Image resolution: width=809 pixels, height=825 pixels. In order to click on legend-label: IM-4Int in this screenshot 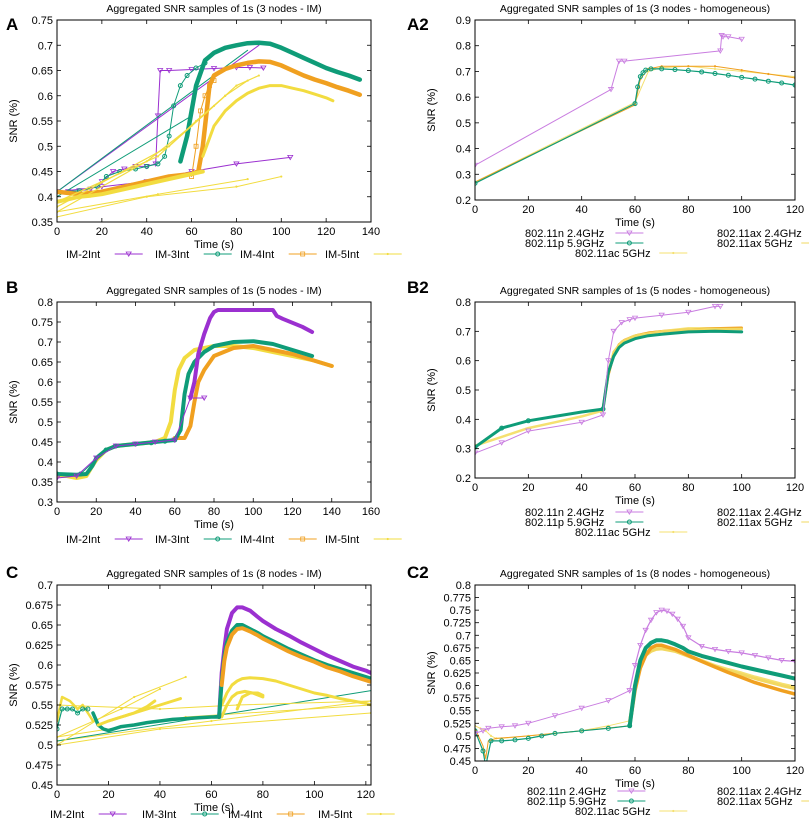, I will do `click(257, 540)`.